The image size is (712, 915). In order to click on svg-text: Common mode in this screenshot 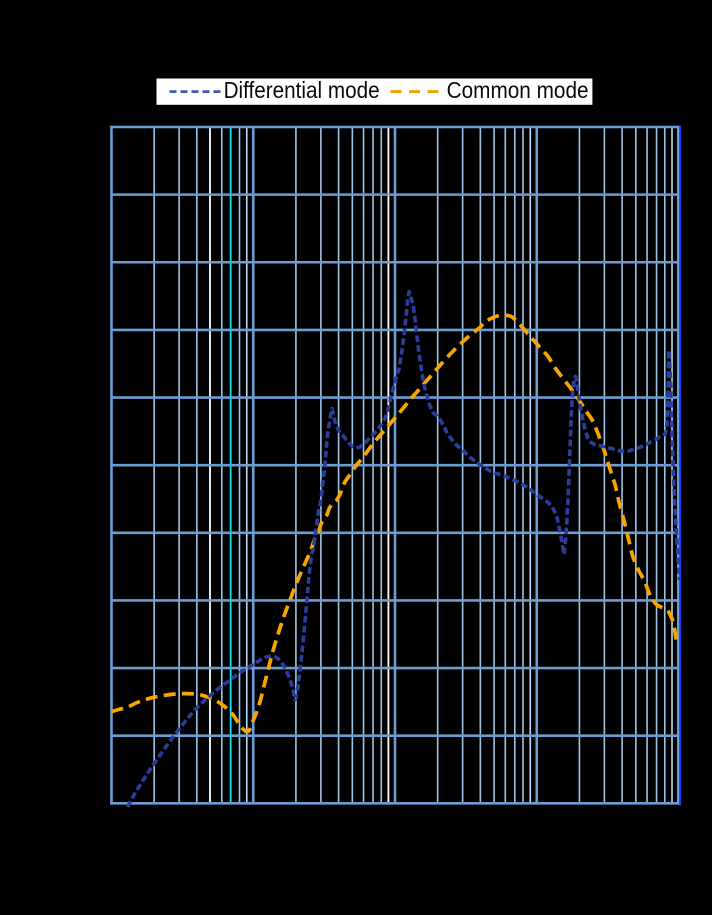, I will do `click(518, 90)`.